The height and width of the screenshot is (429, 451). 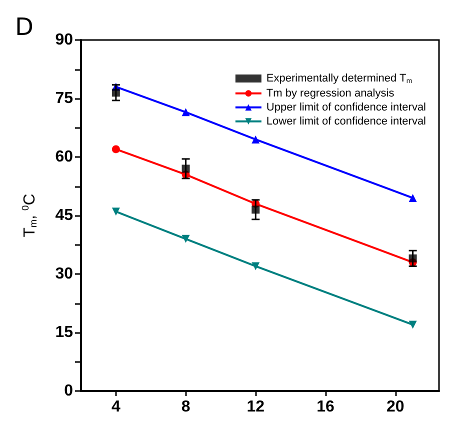 What do you see at coordinates (64, 40) in the screenshot?
I see `y-tick-label: 90` at bounding box center [64, 40].